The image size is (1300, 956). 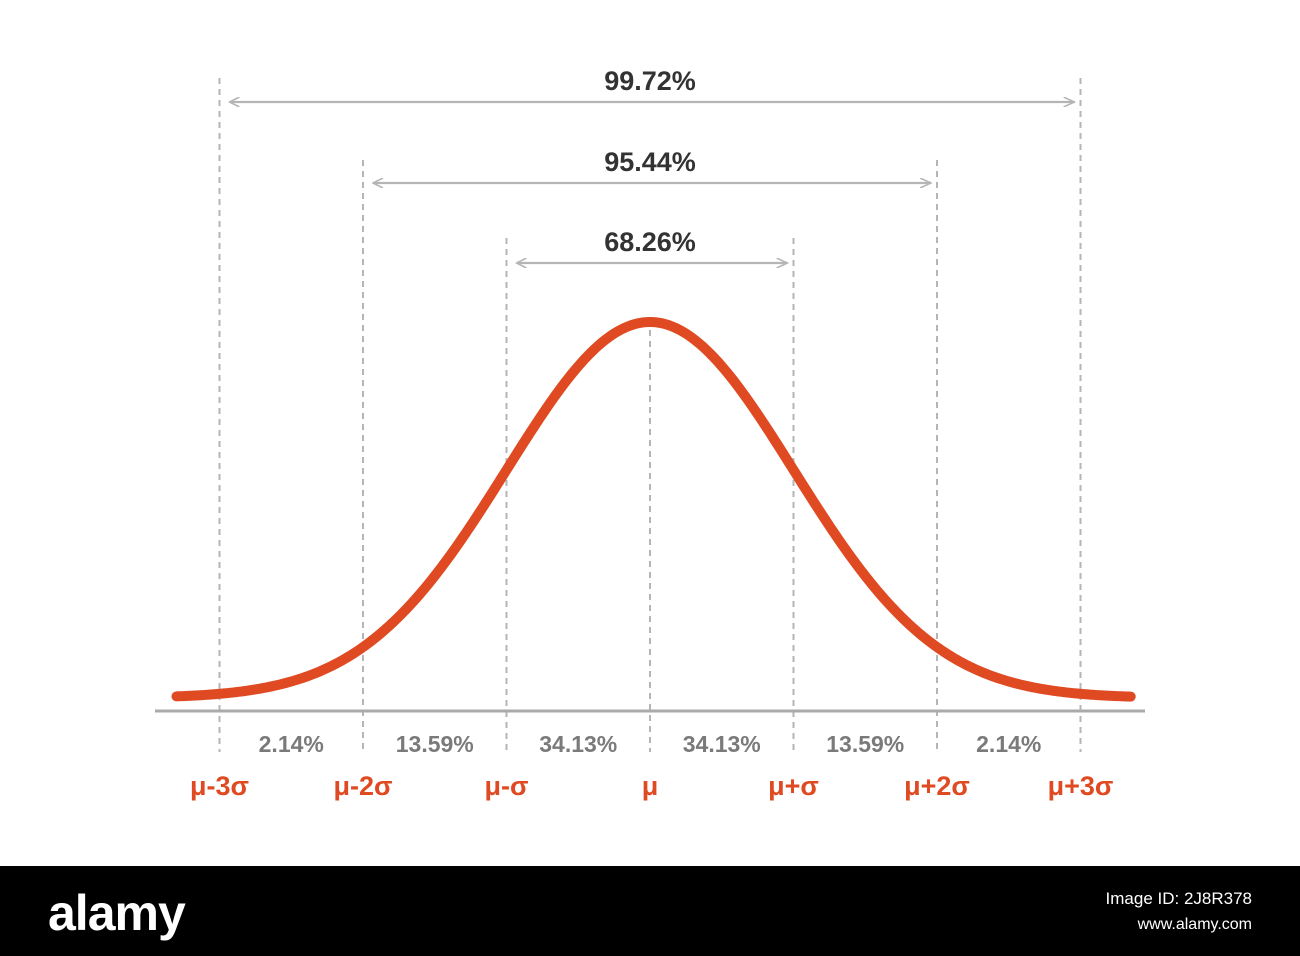 I want to click on sigma-tick-label: μ+2σ, so click(x=937, y=786).